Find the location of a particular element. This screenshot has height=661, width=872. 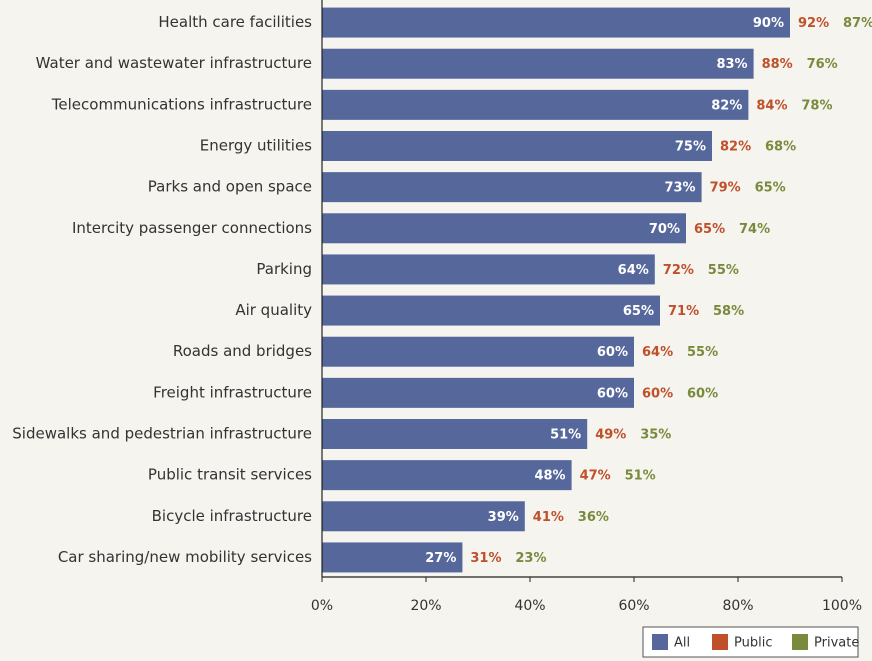

value-label: 71% is located at coordinates (683, 311).